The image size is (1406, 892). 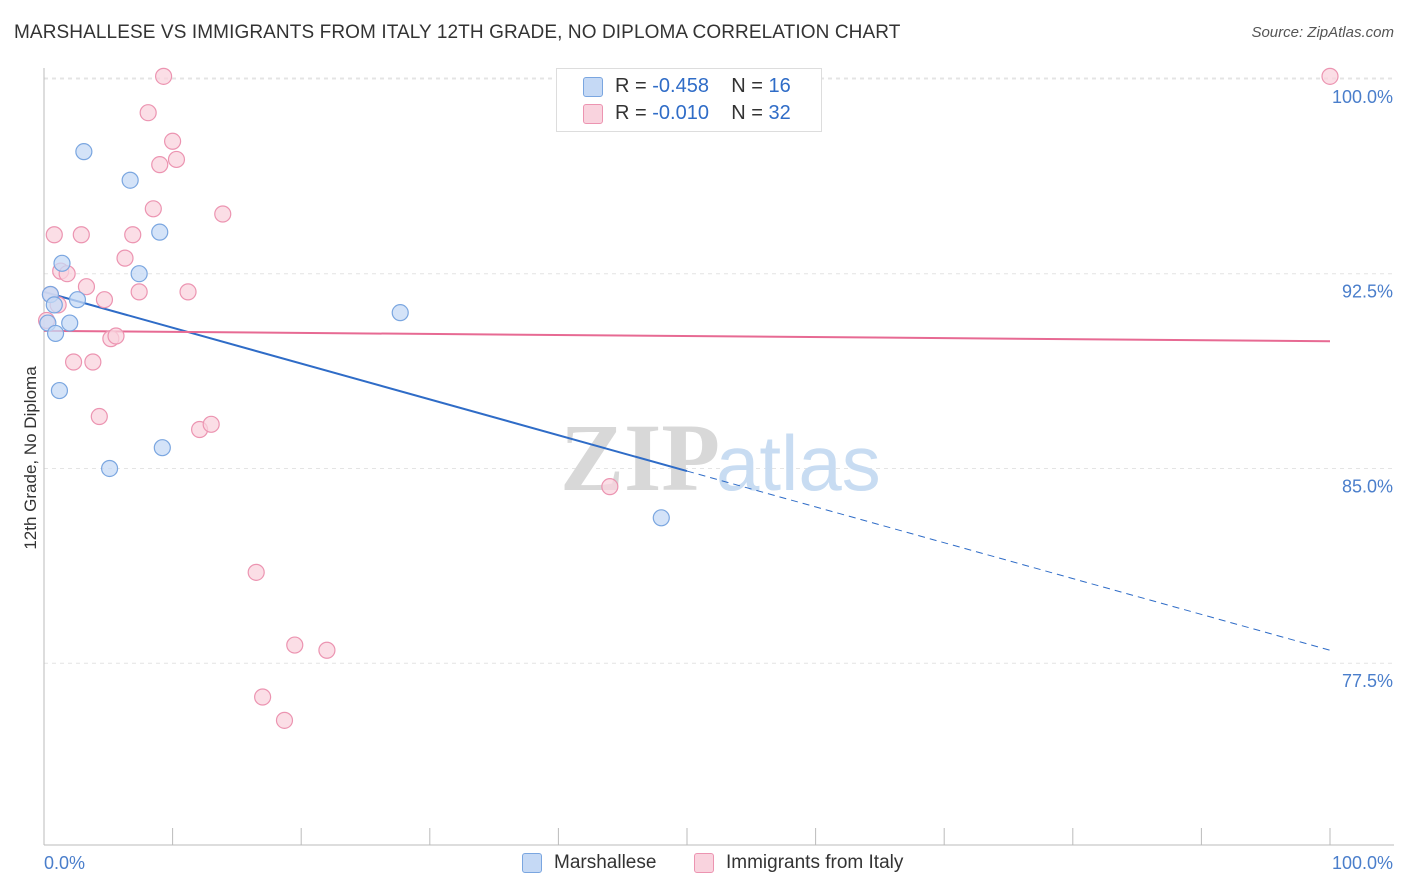 I want to click on n-value: 32, so click(x=779, y=113).